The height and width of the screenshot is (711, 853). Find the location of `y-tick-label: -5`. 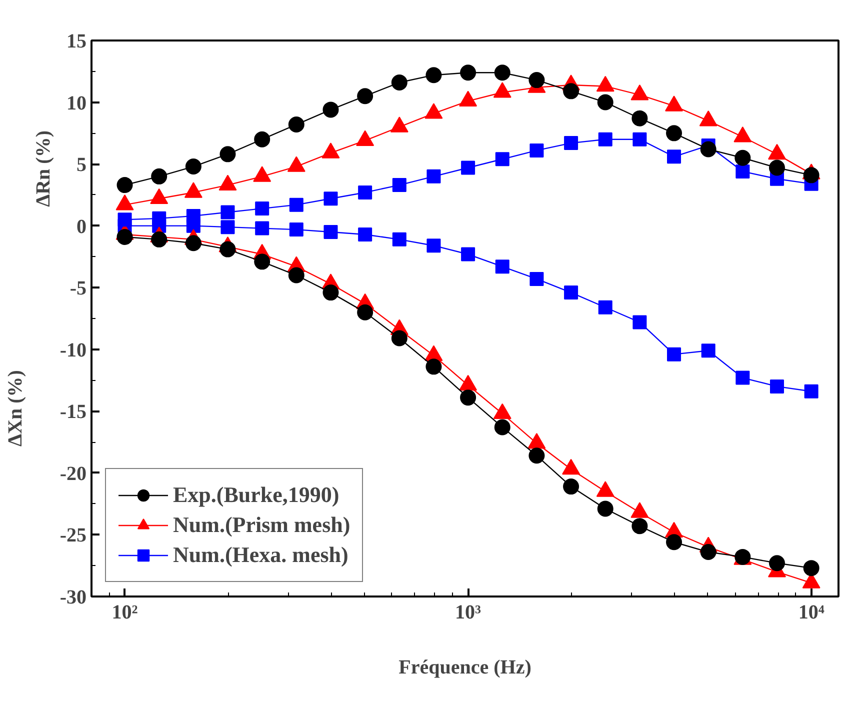

y-tick-label: -5 is located at coordinates (78, 289).